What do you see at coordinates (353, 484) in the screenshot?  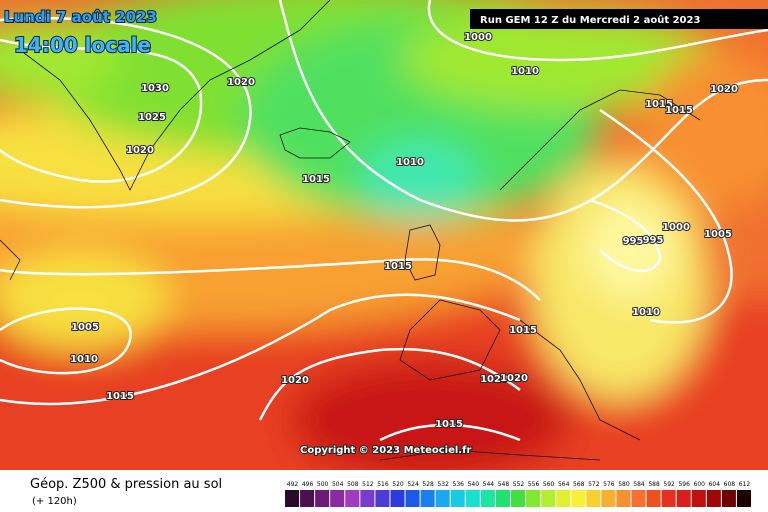 I see `scale-label: 508` at bounding box center [353, 484].